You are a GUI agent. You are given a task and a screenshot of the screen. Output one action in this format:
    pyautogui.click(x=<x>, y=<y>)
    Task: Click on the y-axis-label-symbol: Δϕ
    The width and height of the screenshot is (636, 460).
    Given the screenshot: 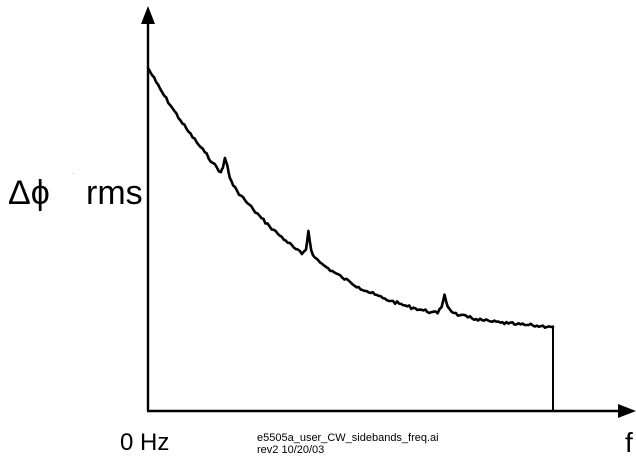 What is the action you would take?
    pyautogui.click(x=29, y=193)
    